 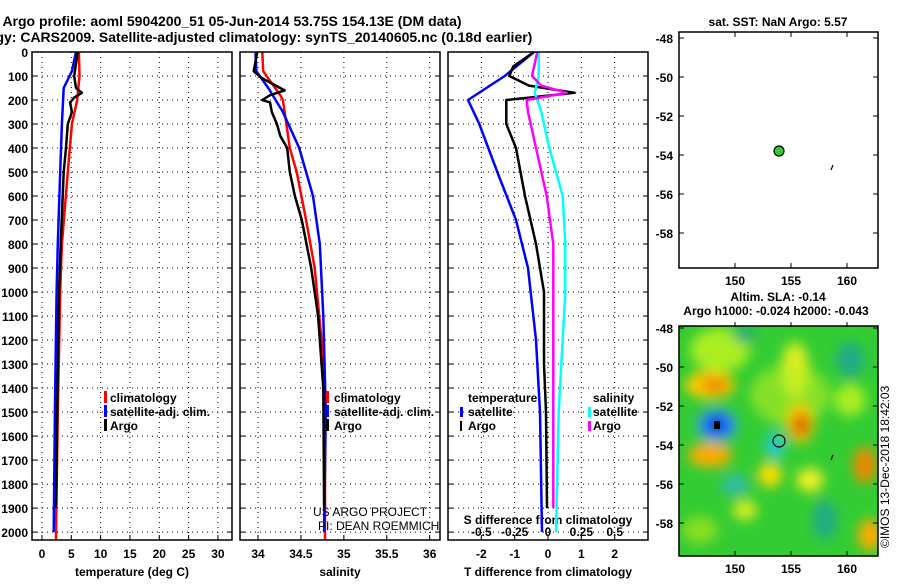 What do you see at coordinates (378, 526) in the screenshot?
I see `credit-pi: PI: DEAN ROEMMICH` at bounding box center [378, 526].